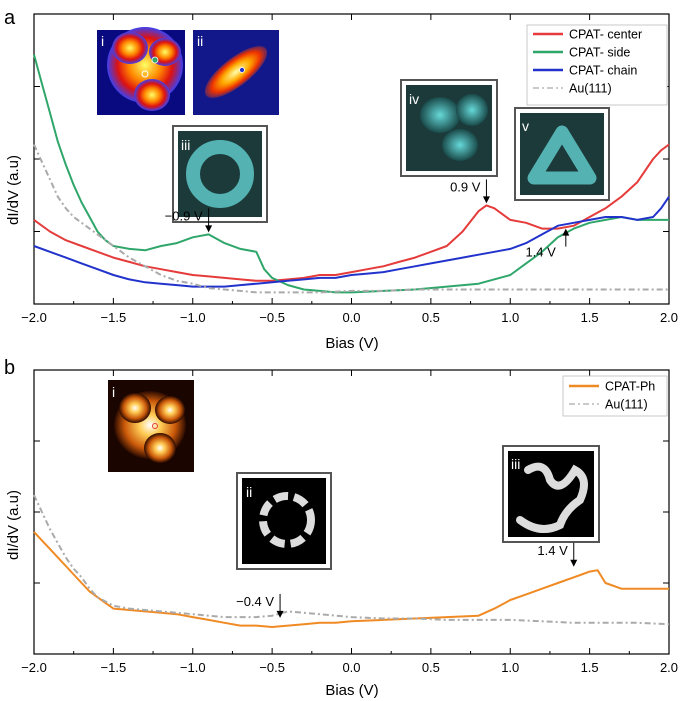 This screenshot has width=685, height=701. What do you see at coordinates (630, 387) in the screenshot?
I see `legend-label: CPAT-Ph` at bounding box center [630, 387].